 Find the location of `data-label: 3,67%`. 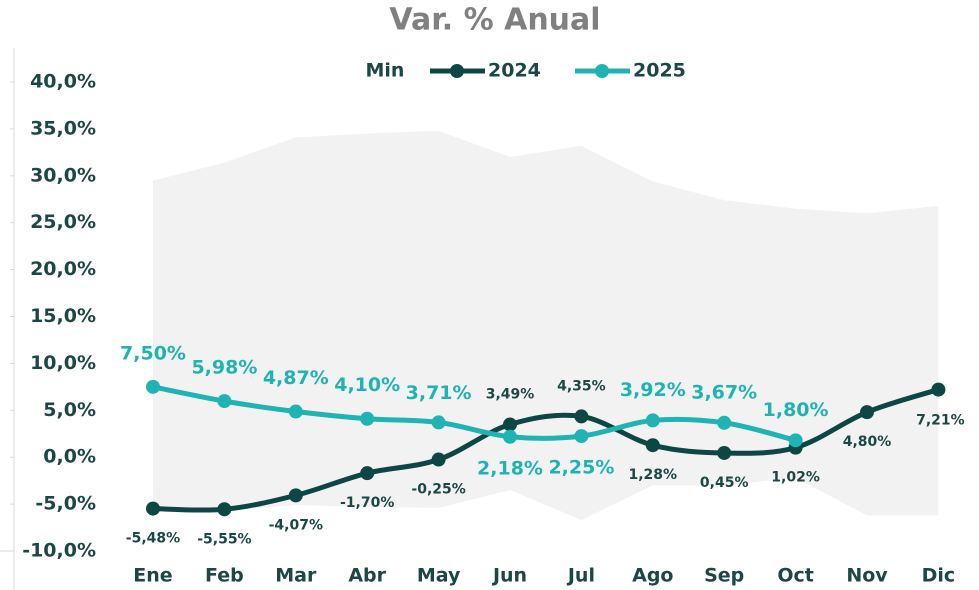

data-label: 3,67% is located at coordinates (724, 392).